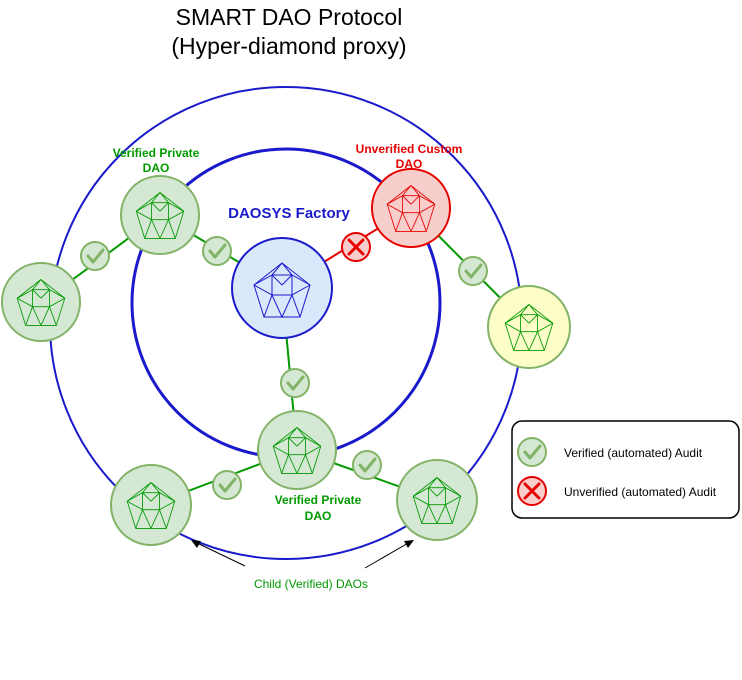 The height and width of the screenshot is (680, 742). What do you see at coordinates (297, 450) in the screenshot?
I see `verified-private-dao-bottom-node` at bounding box center [297, 450].